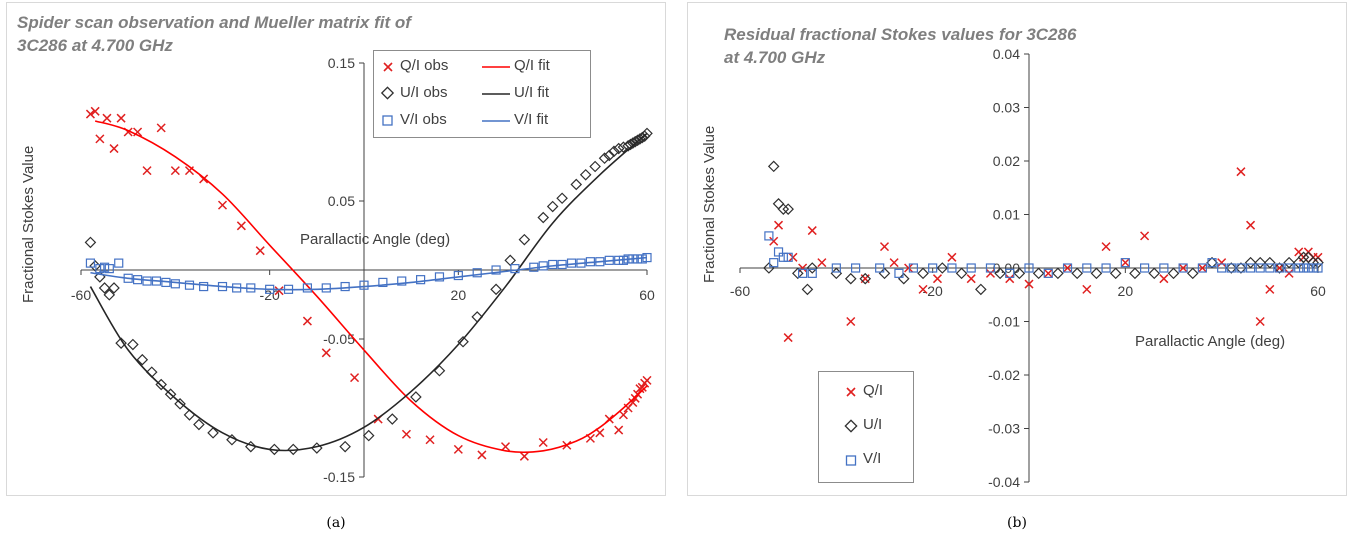 This screenshot has width=1347, height=544. Describe the element at coordinates (532, 65) in the screenshot. I see `legend-q-fit-label: Q/I fit` at that location.